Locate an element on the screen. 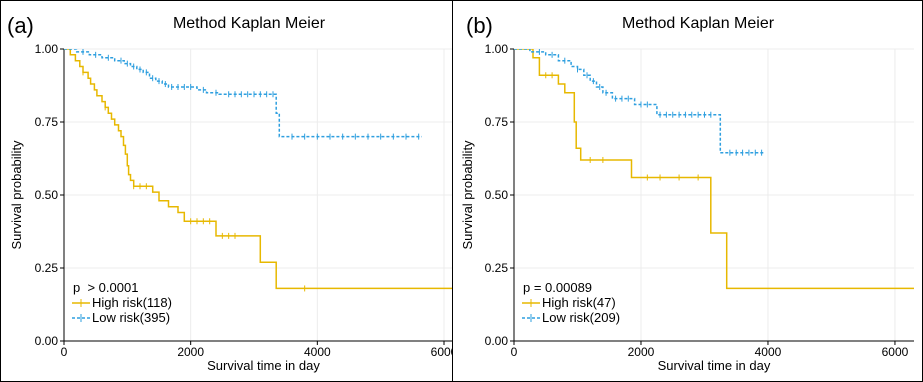  legend-label: High risk(47) is located at coordinates (579, 302).